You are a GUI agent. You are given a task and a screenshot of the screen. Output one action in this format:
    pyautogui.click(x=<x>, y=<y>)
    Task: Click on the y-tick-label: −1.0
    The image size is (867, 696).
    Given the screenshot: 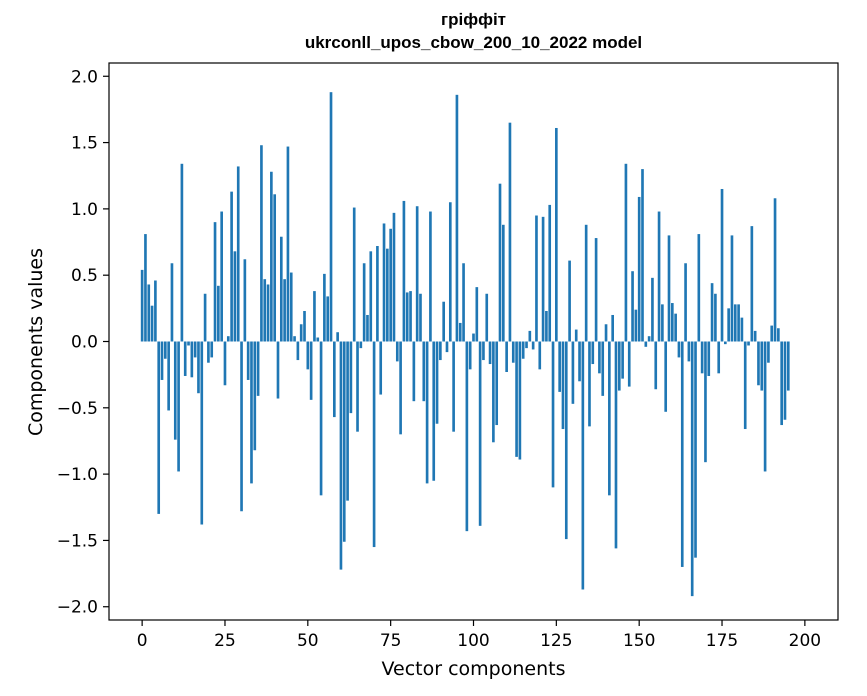 What is the action you would take?
    pyautogui.click(x=77, y=475)
    